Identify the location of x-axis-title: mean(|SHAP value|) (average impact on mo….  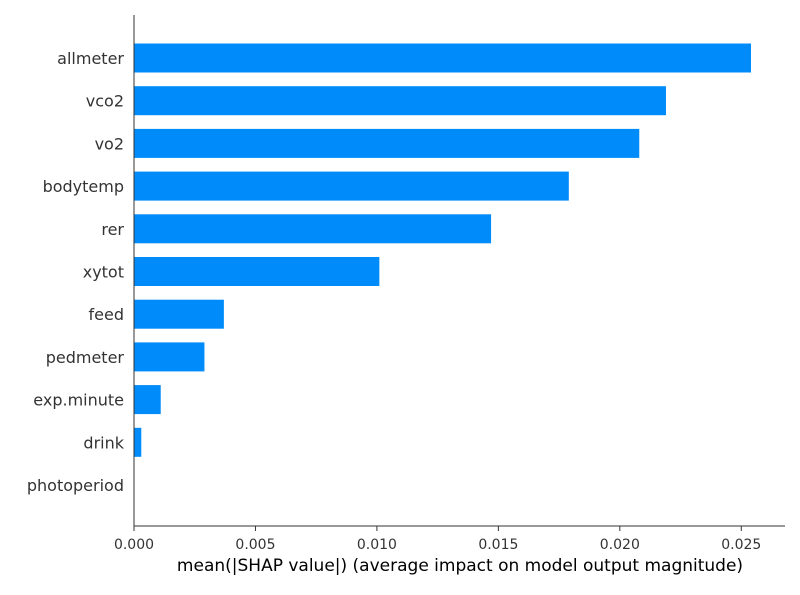
(460, 566).